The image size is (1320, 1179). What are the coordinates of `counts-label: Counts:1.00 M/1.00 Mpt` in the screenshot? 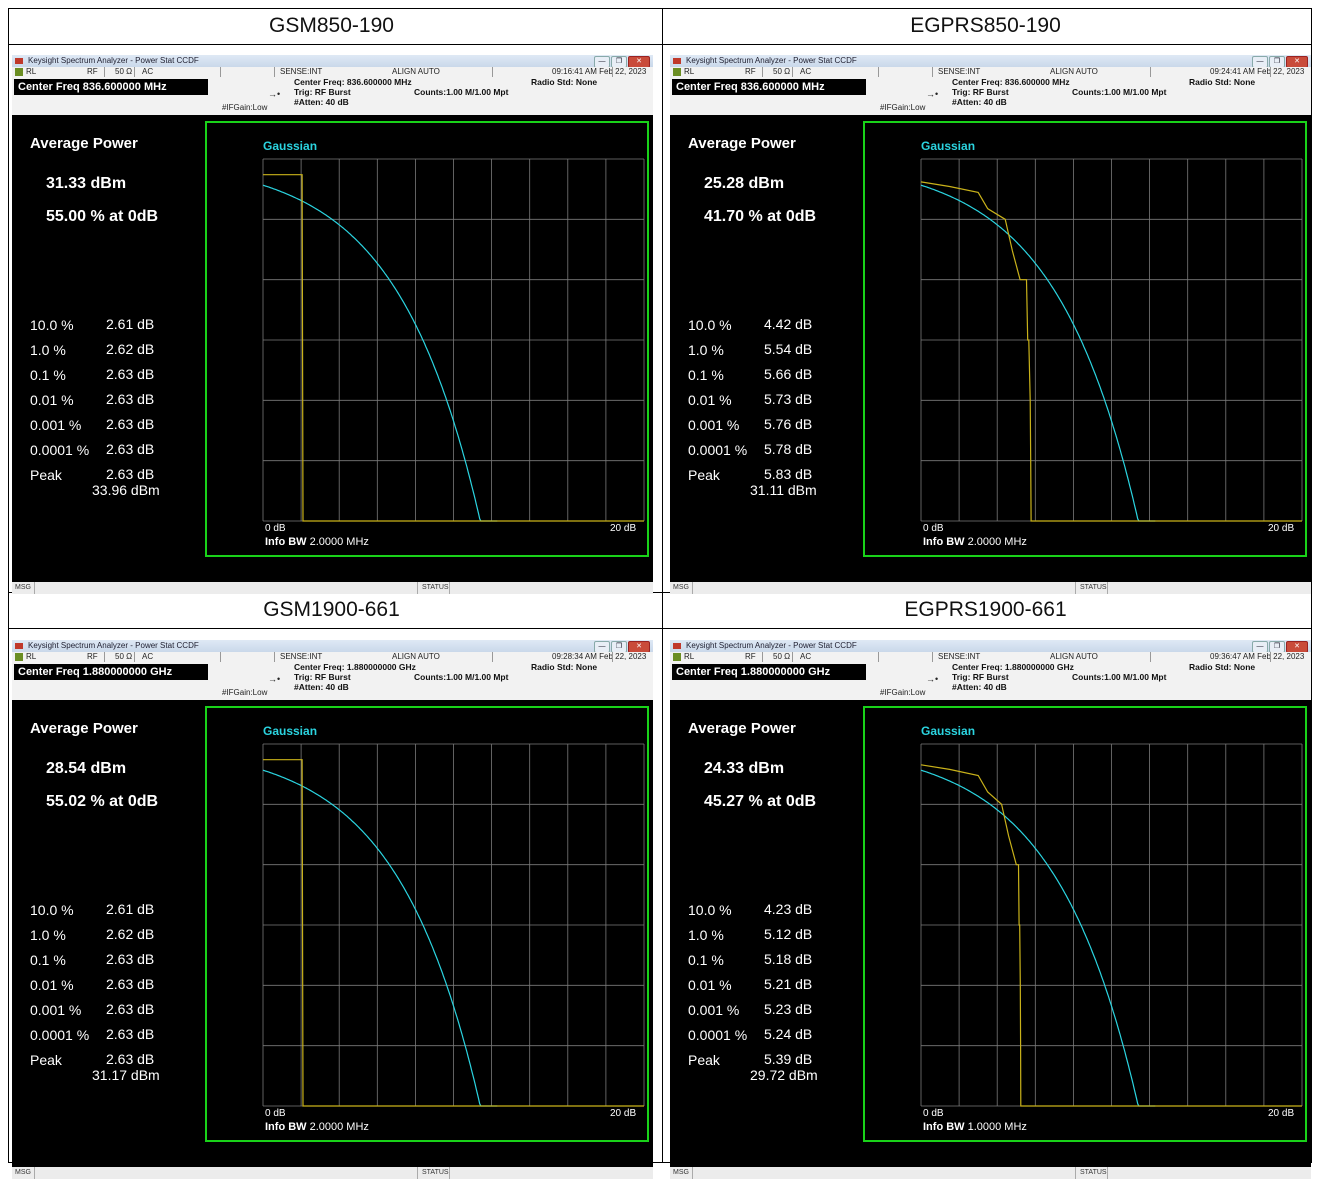 It's located at (1119, 677).